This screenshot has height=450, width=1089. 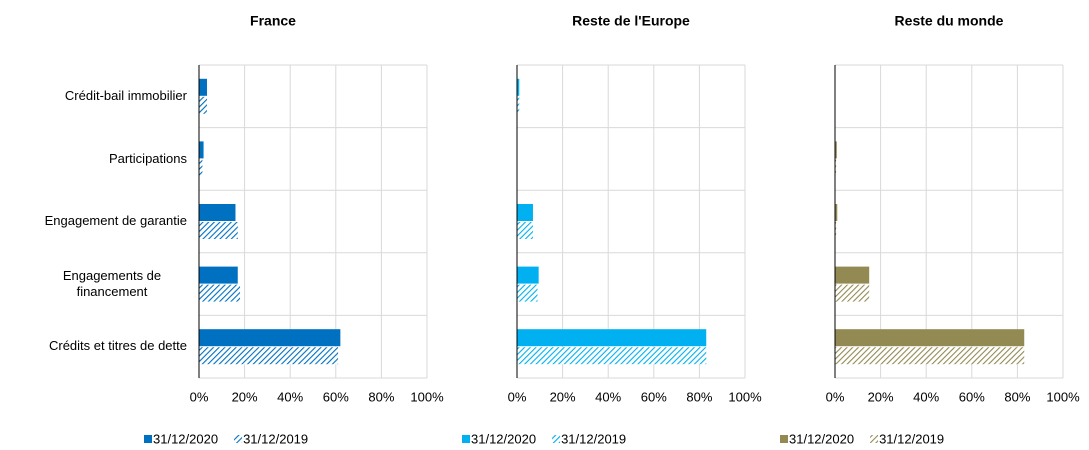 I want to click on chart-title: France, so click(x=273, y=21).